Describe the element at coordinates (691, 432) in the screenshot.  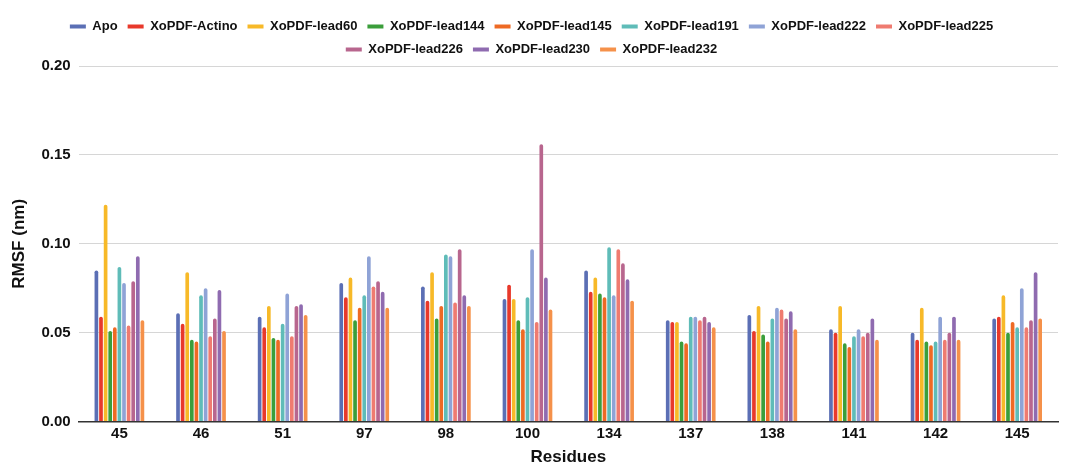
I see `x-tick-label: 137` at that location.